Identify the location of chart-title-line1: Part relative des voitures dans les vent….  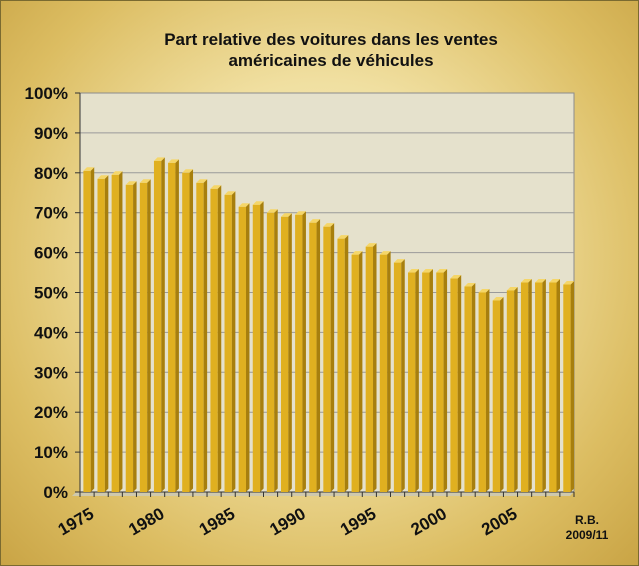
(331, 39).